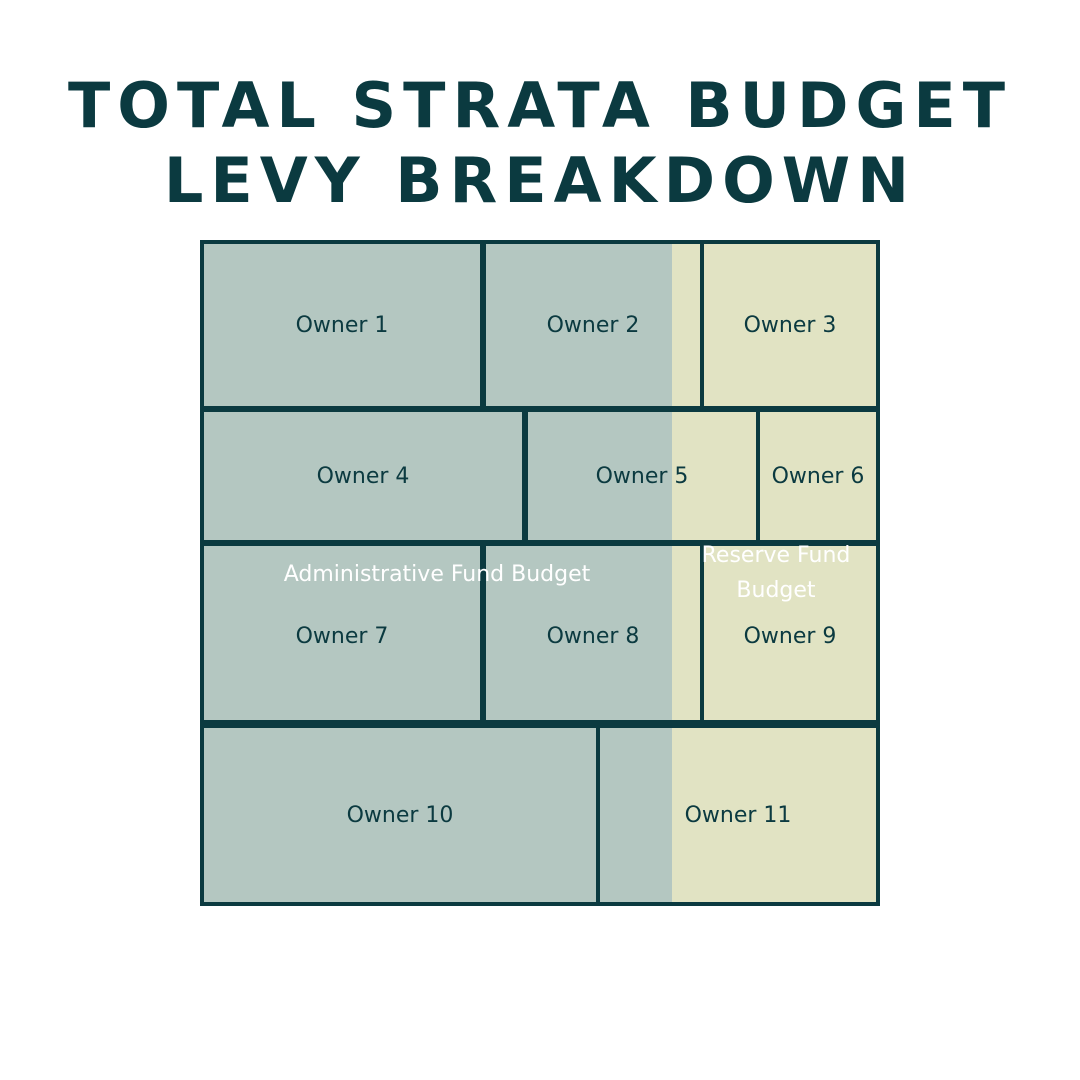  I want to click on owner-4-label: Owner 4, so click(363, 476).